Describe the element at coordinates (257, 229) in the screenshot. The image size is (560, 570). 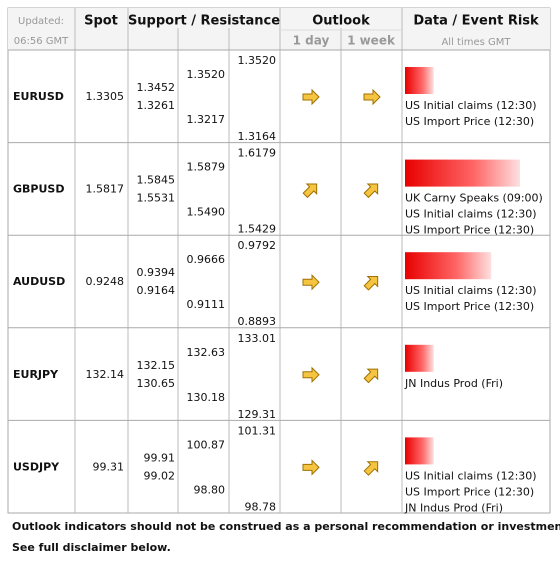
I see `support: 1.5429` at that location.